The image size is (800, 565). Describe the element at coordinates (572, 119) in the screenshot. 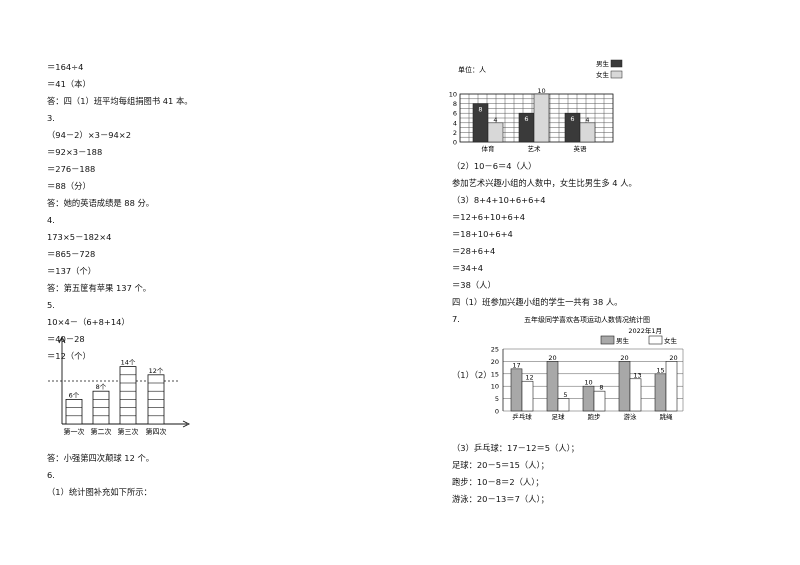

I see `bar-value-label: 6` at that location.